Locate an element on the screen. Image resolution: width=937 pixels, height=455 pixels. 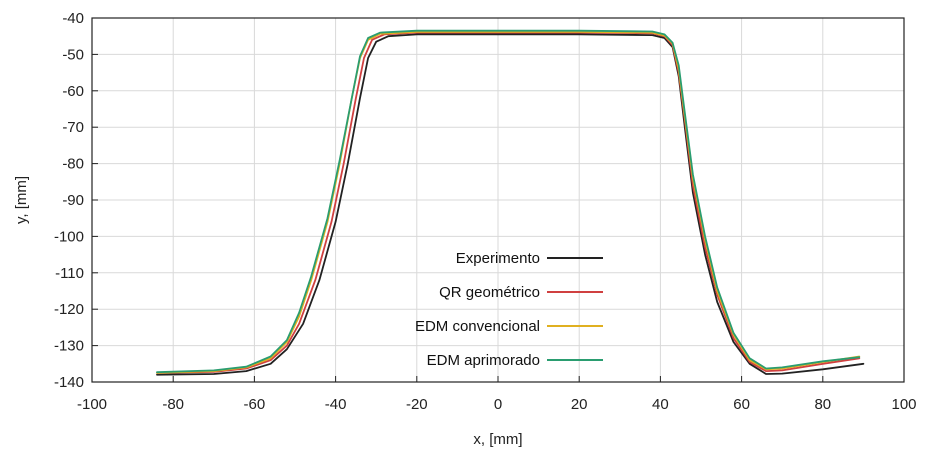
y-tick-labels: -40 -50 -60 -70 -80 -90 -100 -110 -120 -130 -140 is located at coordinates (69, 200).